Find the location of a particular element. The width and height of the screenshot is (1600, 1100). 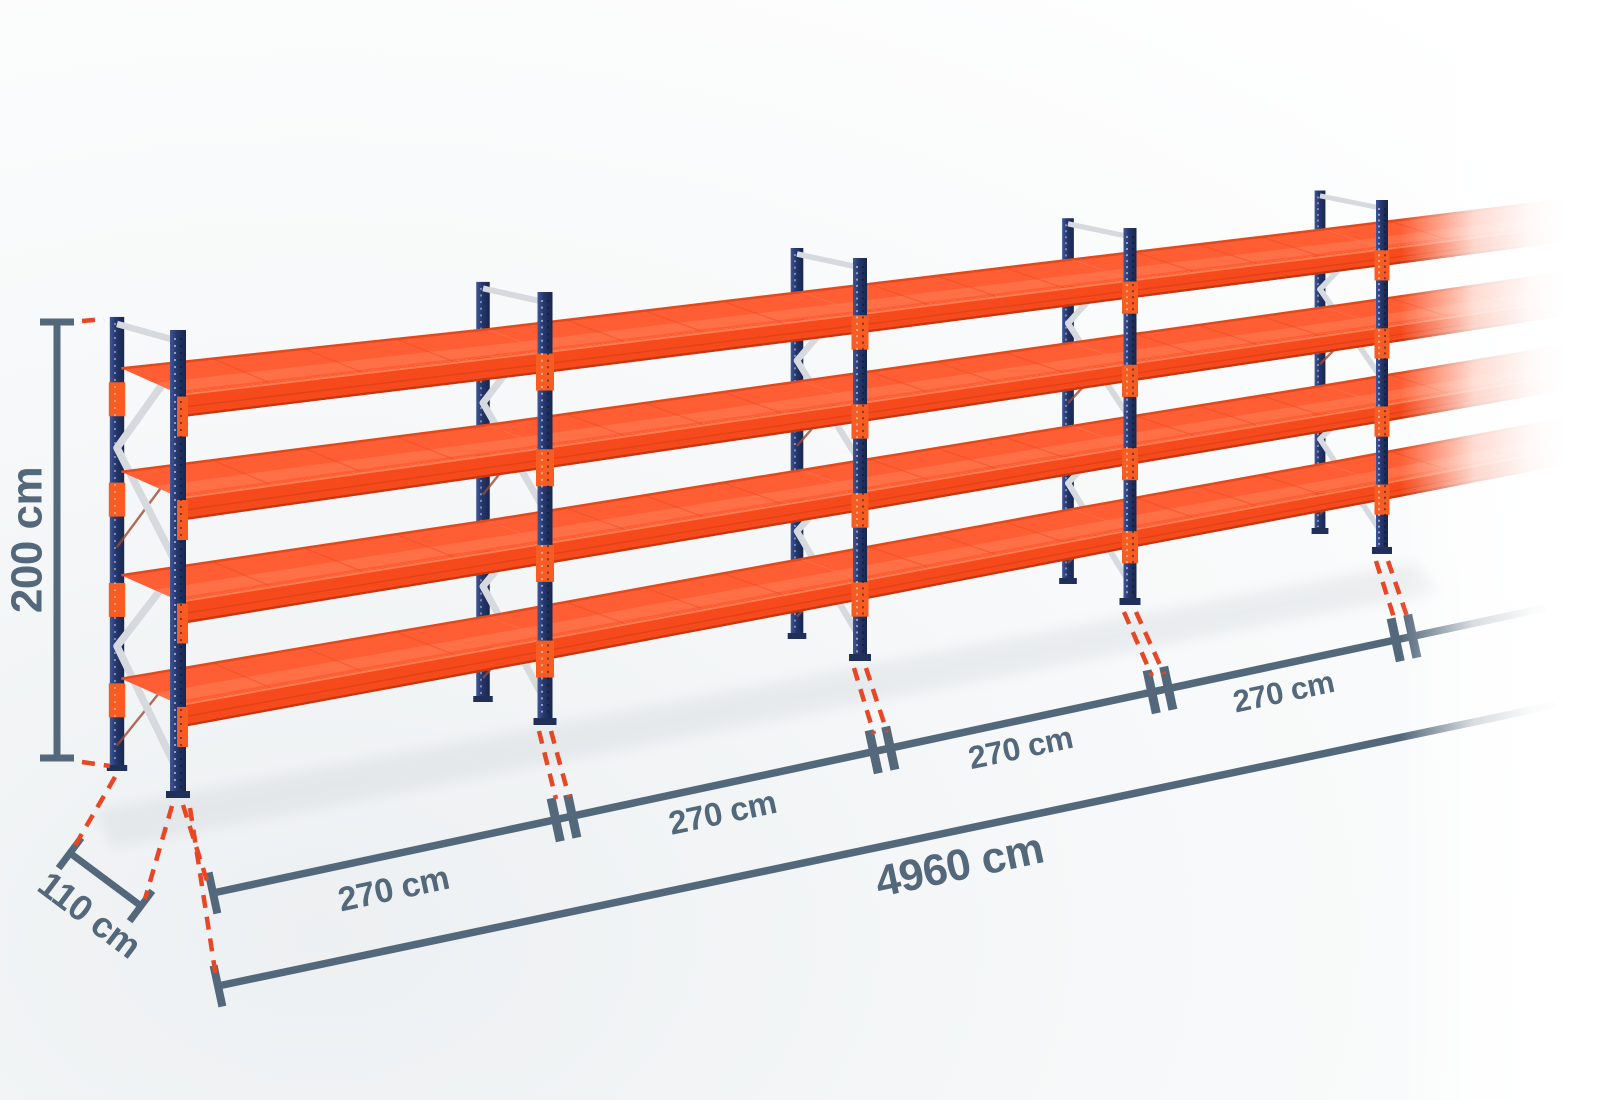

depth-dimension-line is located at coordinates (105, 879).